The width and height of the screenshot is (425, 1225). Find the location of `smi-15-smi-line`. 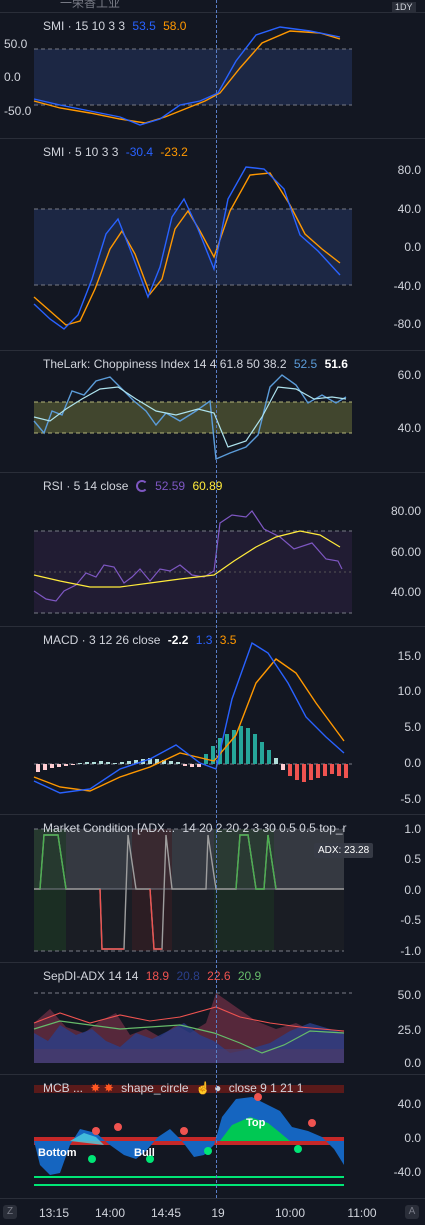

smi-15-smi-line is located at coordinates (187, 76).